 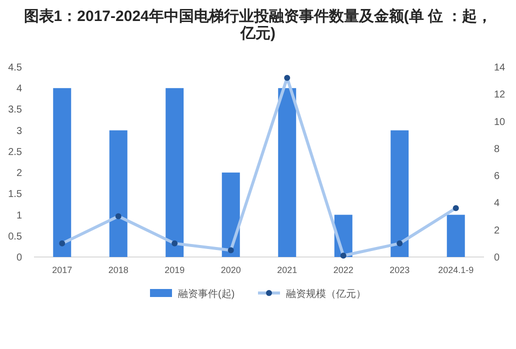 What do you see at coordinates (206, 294) in the screenshot?
I see `legend-label: 融资事件(起)` at bounding box center [206, 294].